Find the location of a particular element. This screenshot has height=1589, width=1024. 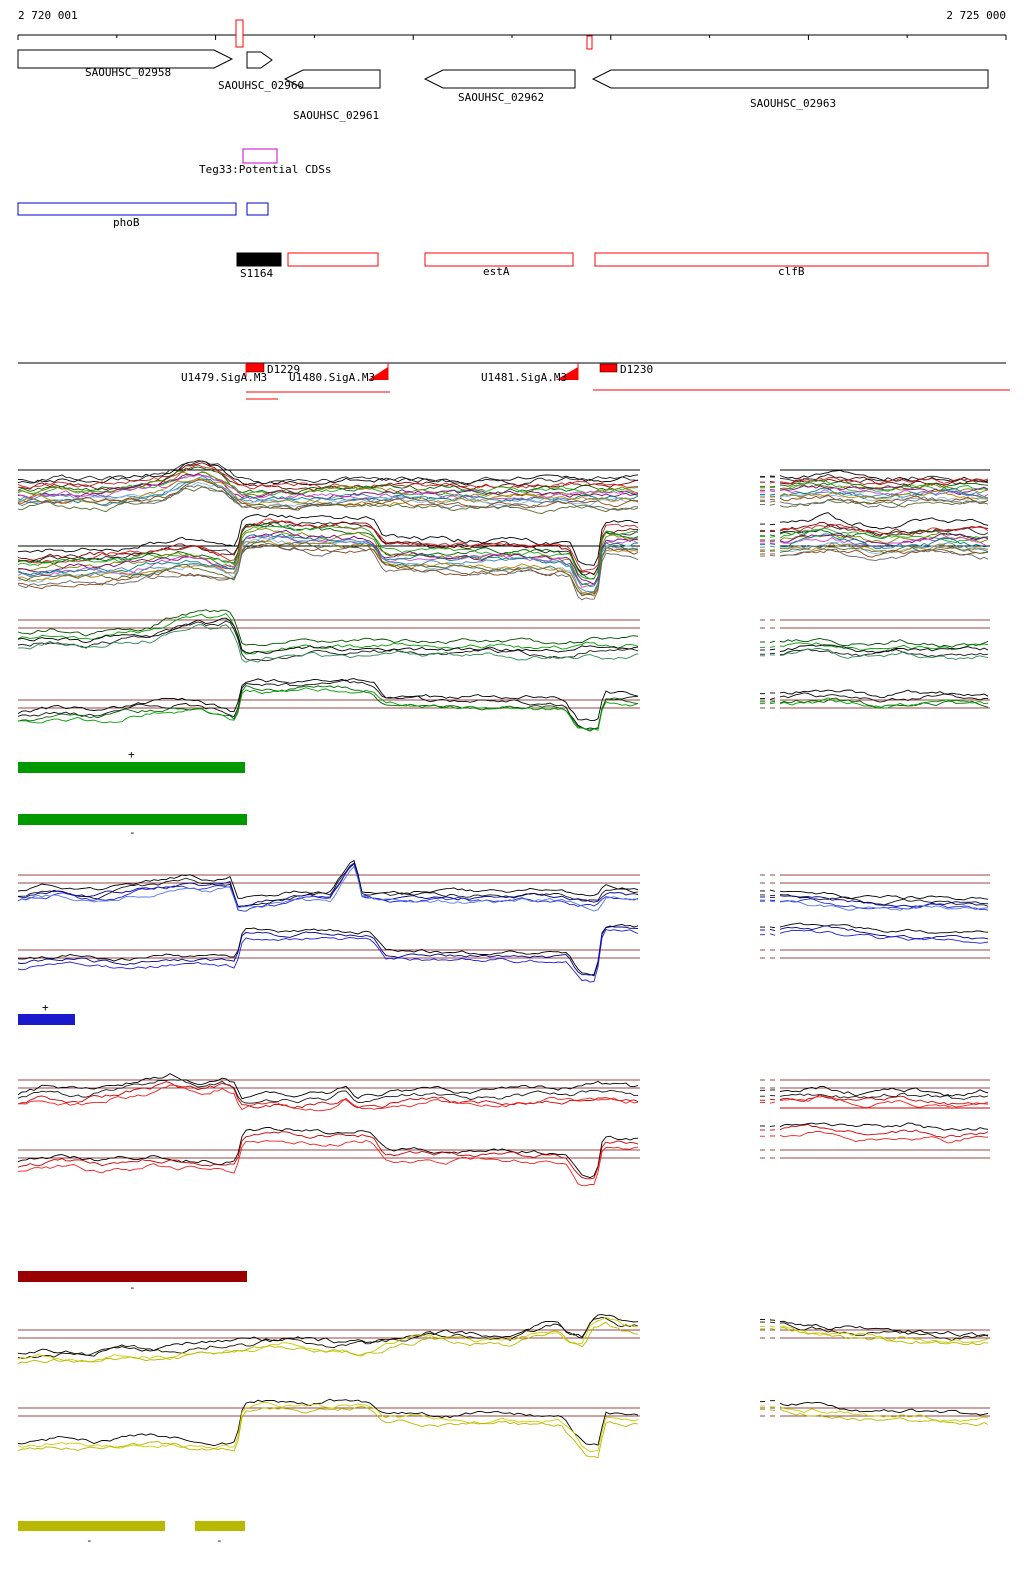

ruler-start-coordinate: 2 720 001 is located at coordinates (48, 15).